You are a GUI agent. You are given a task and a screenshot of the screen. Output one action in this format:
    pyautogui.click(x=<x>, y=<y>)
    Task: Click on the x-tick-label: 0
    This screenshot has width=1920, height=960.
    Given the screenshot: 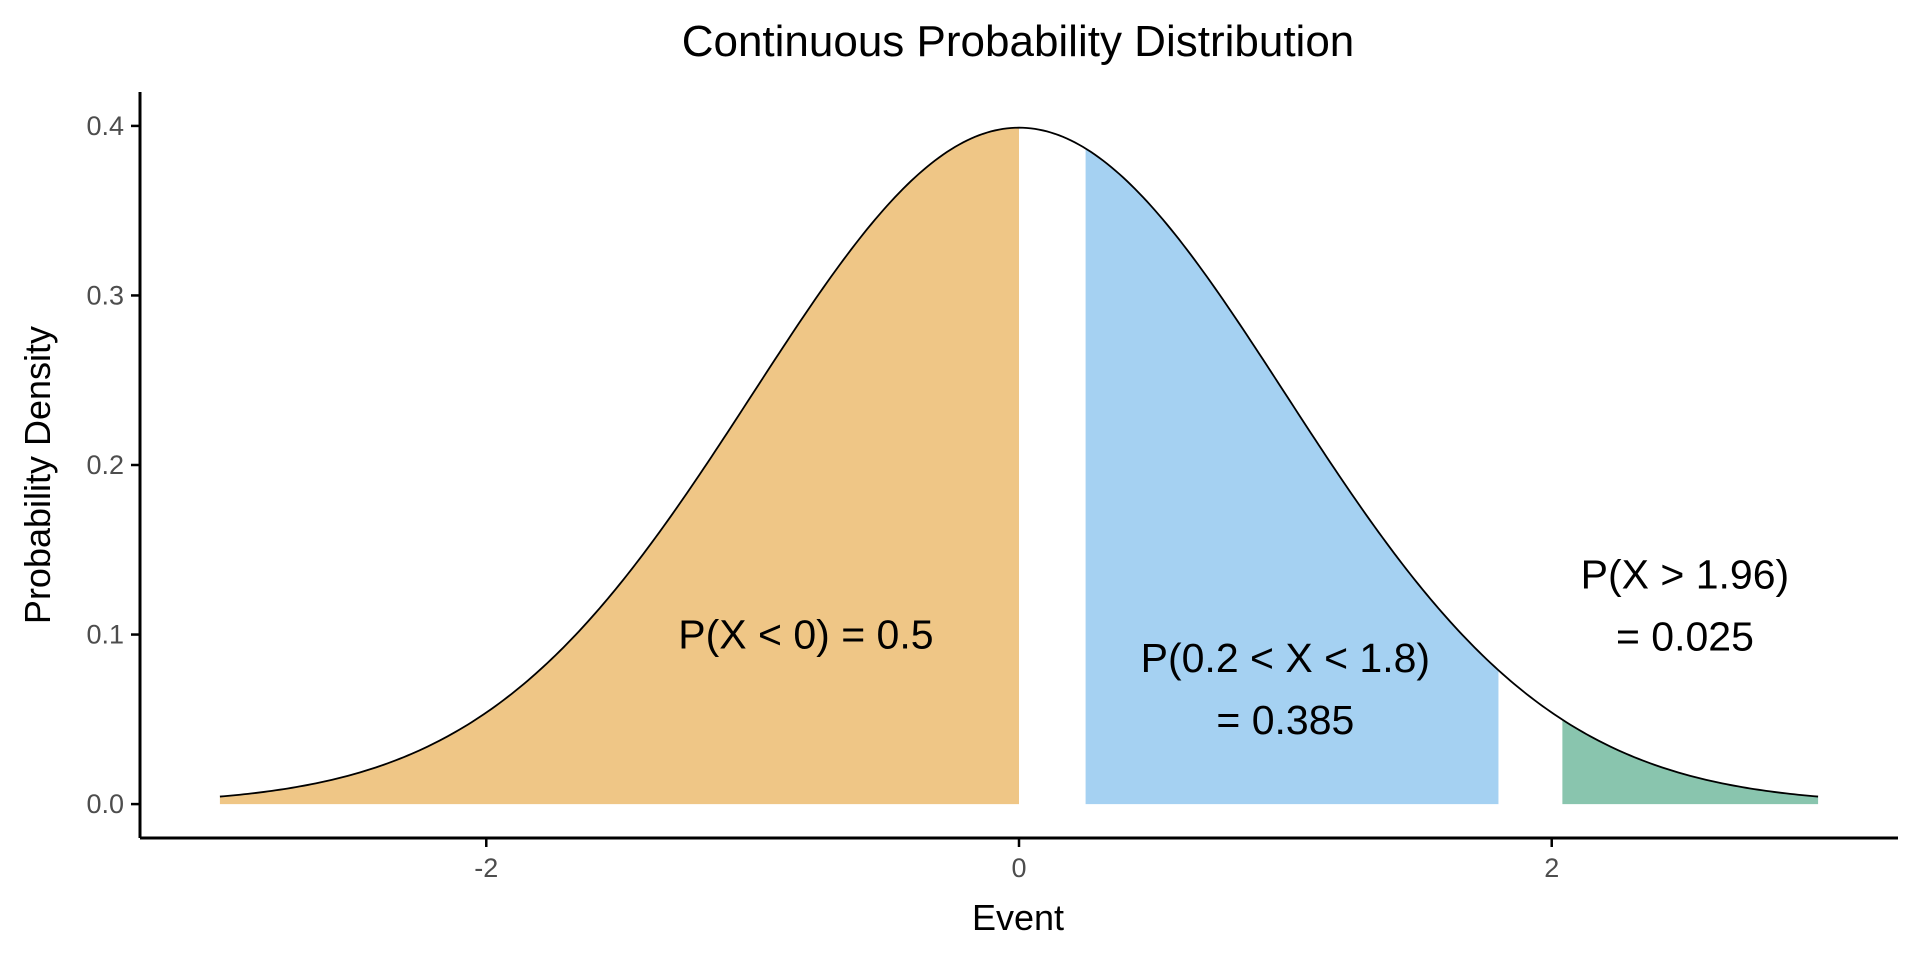 What is the action you would take?
    pyautogui.click(x=1018, y=868)
    